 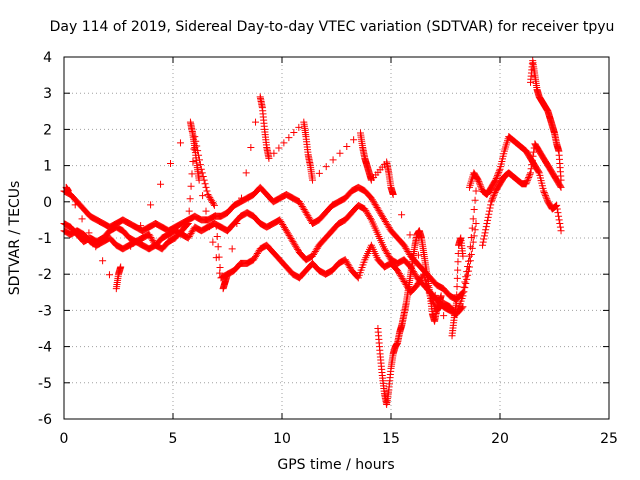 I want to click on series-deep-dip, so click(x=409, y=318).